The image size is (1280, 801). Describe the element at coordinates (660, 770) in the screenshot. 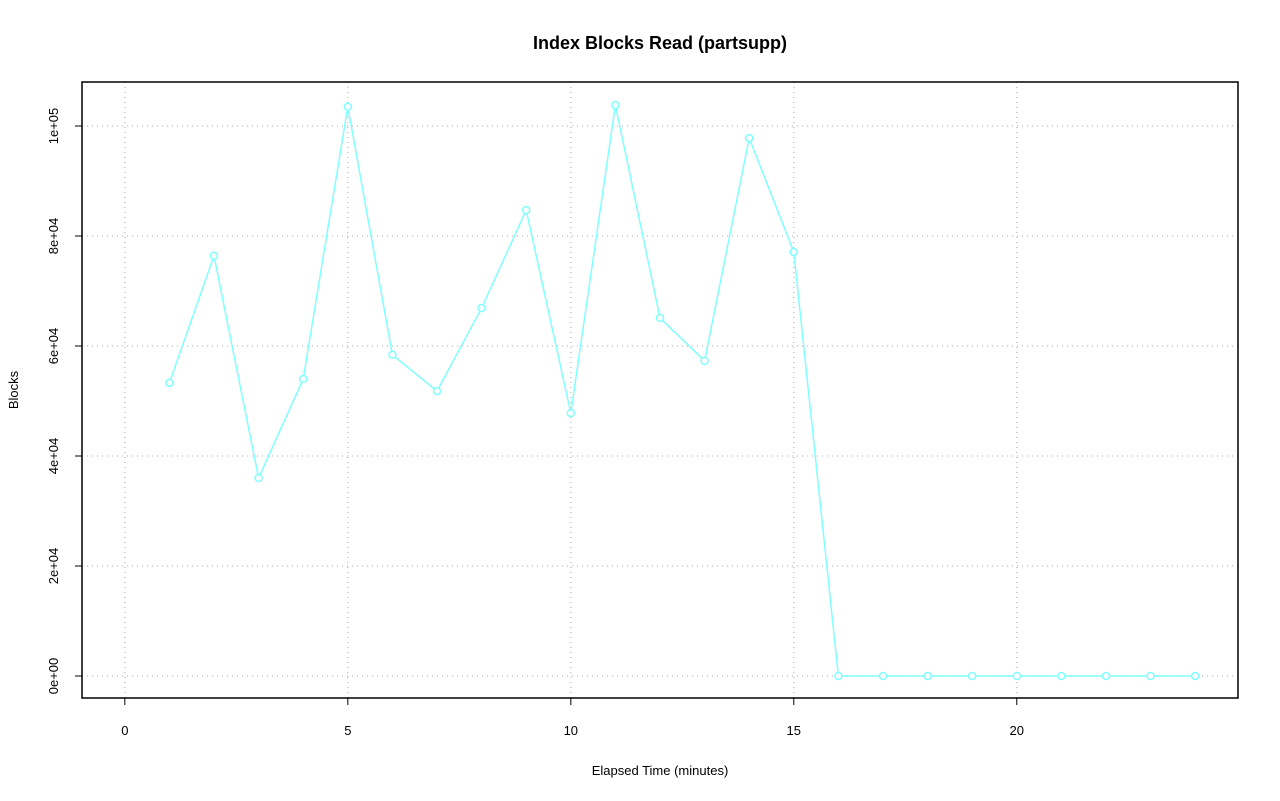

I see `x-axis-label: Elapsed Time (minutes)` at that location.